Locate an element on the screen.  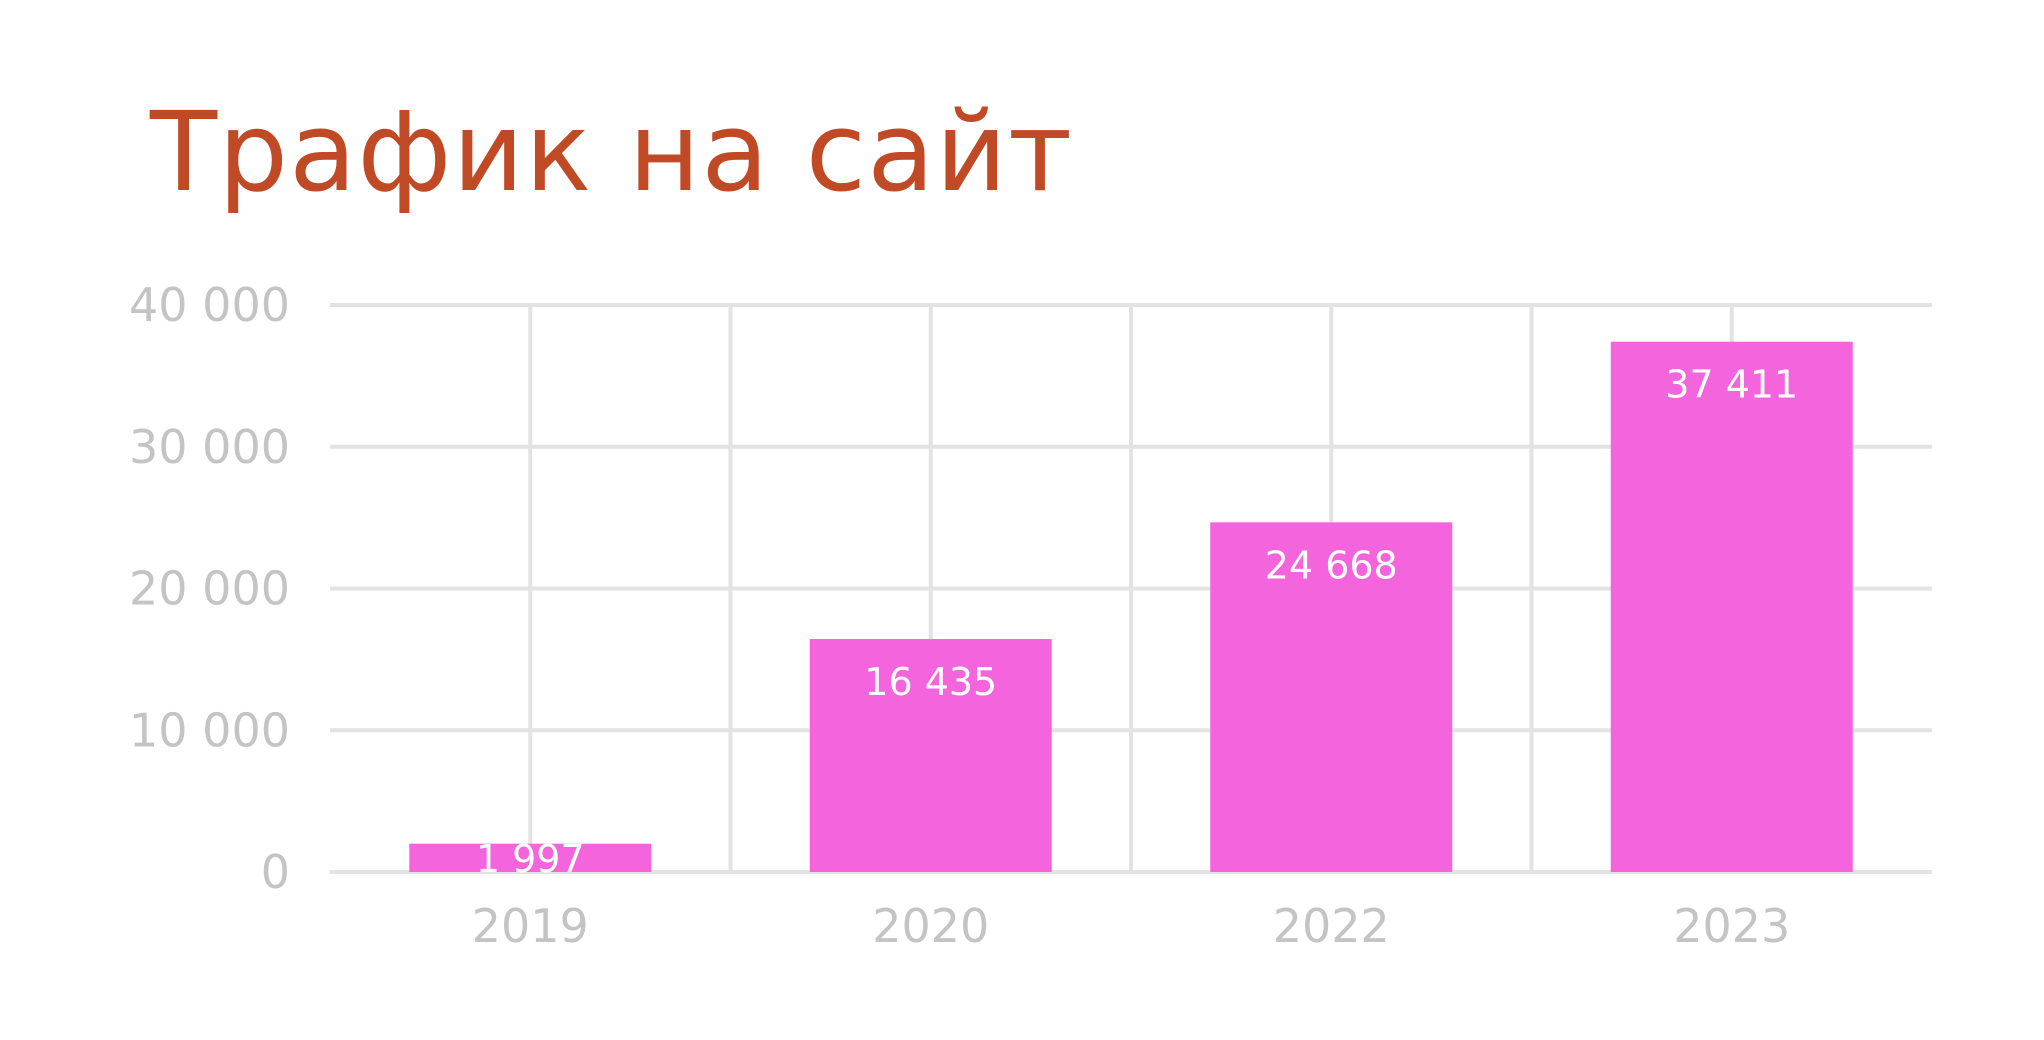
x-tick-label: 2019 is located at coordinates (530, 926).